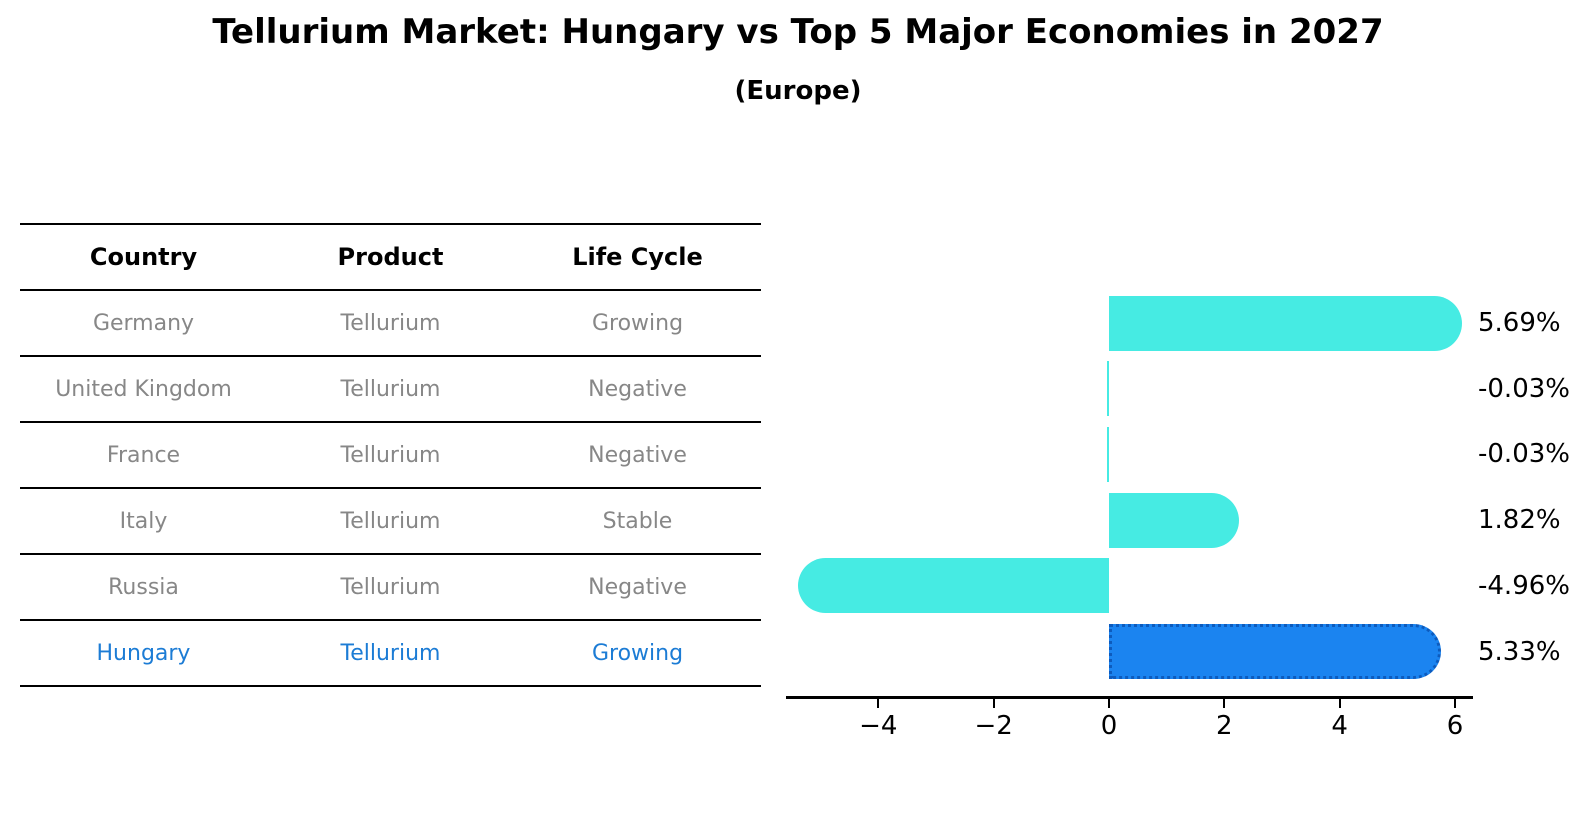 This screenshot has width=1596, height=823. Describe the element at coordinates (143, 257) in the screenshot. I see `table-header-country: Country` at that location.